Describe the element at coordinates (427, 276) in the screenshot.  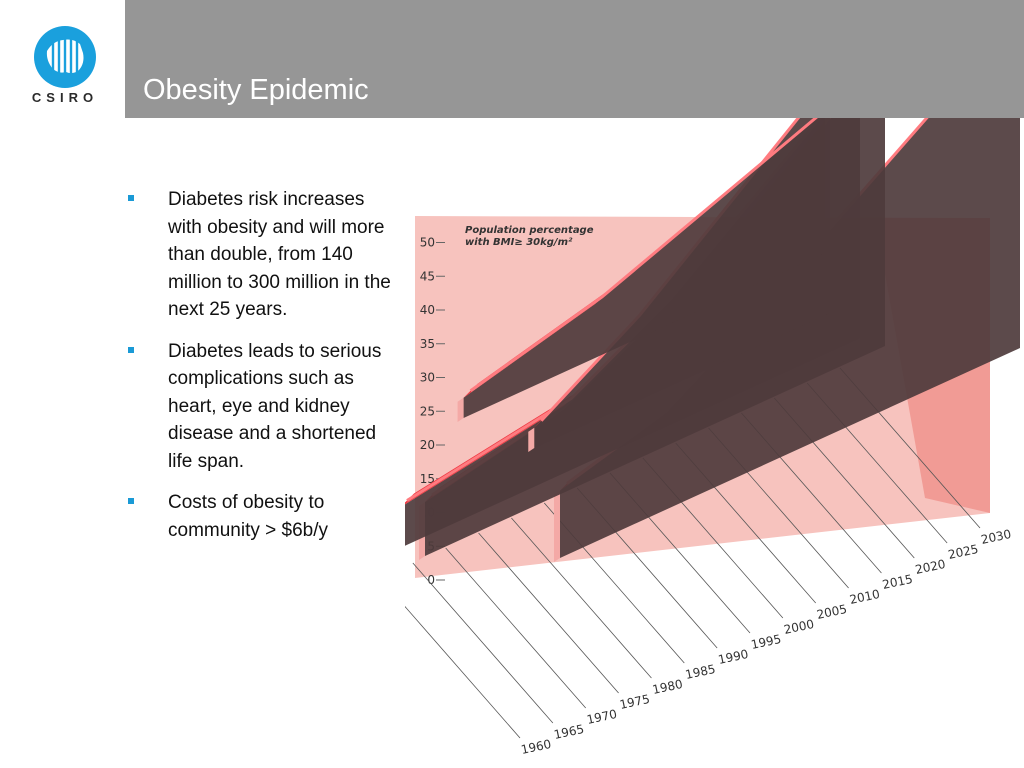
I see `y-tick-label: 45` at that location.